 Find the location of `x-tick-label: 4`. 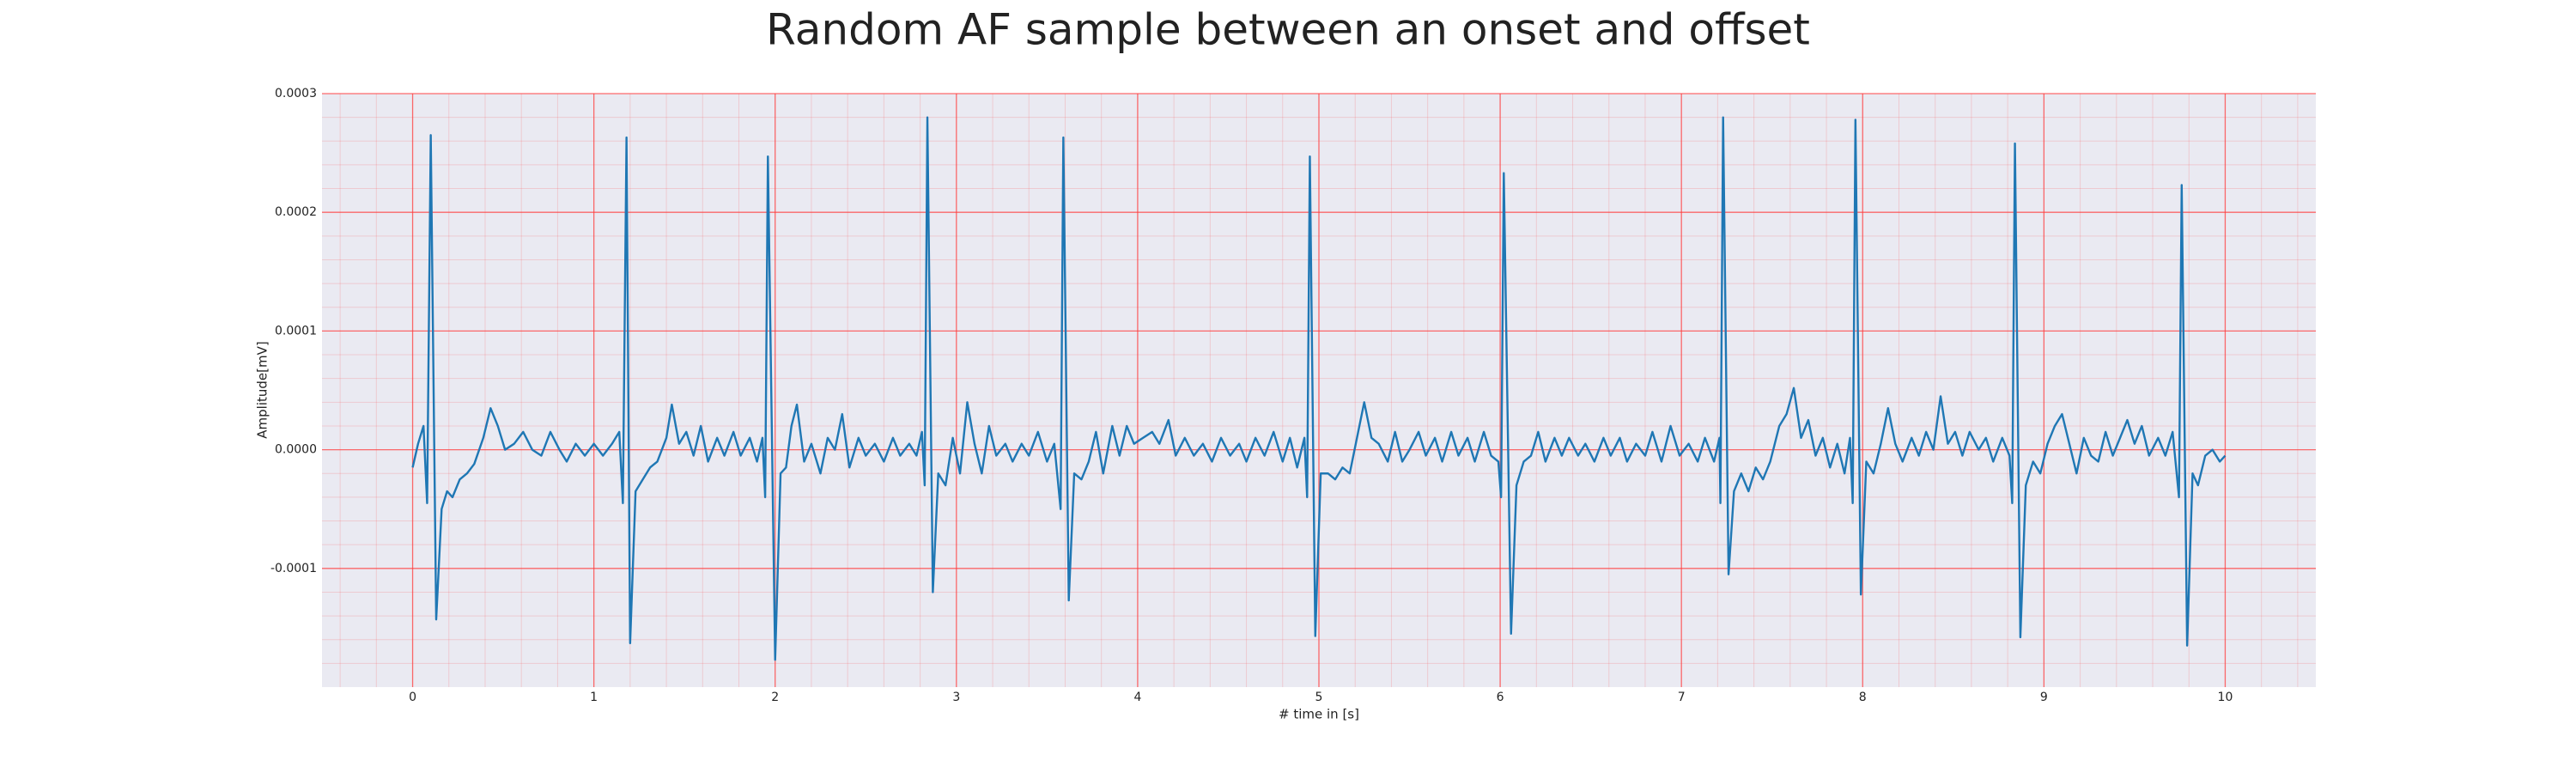

x-tick-label: 4 is located at coordinates (1137, 697).